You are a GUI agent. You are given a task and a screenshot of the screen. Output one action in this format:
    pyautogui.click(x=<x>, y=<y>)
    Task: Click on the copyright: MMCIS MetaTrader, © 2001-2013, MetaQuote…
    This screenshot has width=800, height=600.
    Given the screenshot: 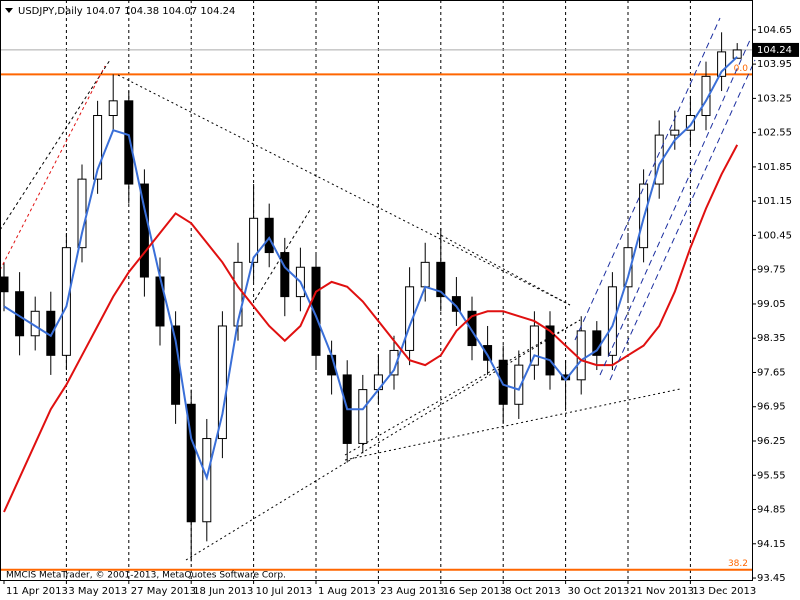 What is the action you would take?
    pyautogui.click(x=146, y=576)
    